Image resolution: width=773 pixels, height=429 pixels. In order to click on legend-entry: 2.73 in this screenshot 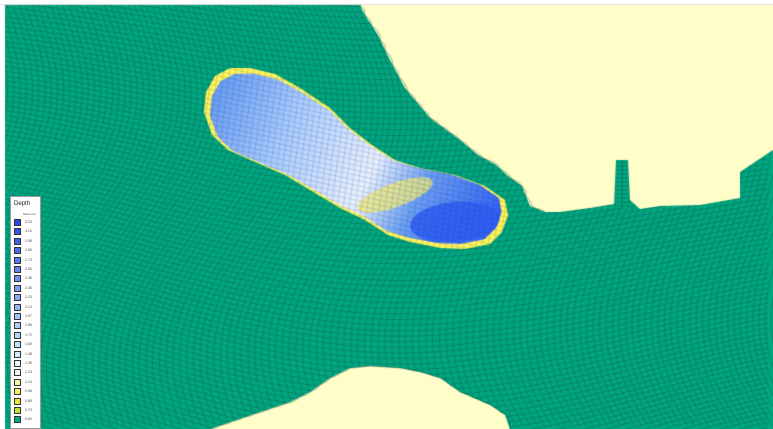, I will do `click(27, 260)`.